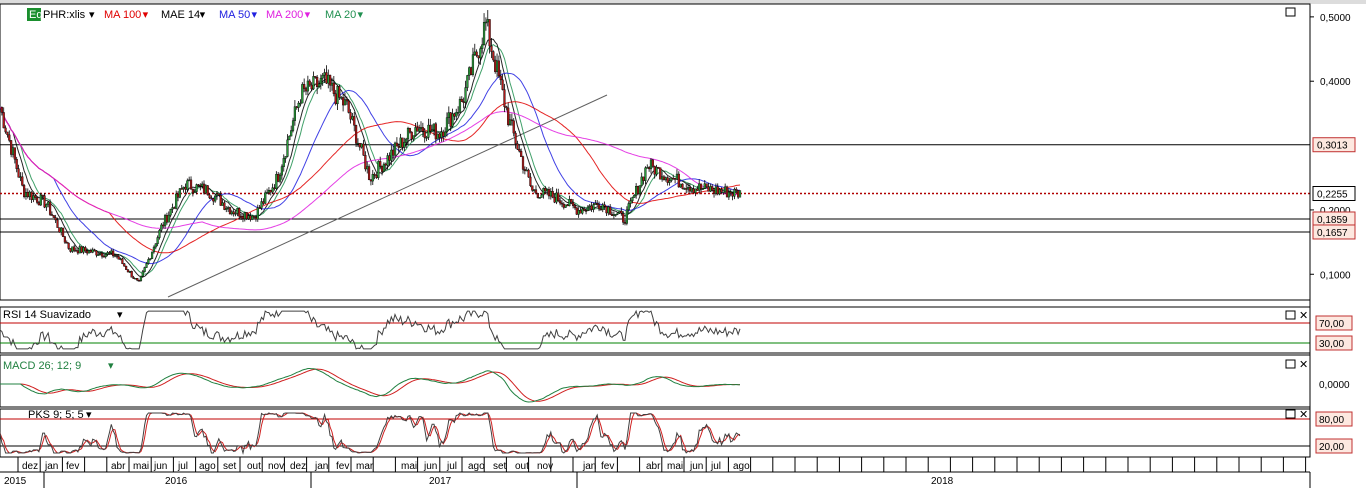 This screenshot has width=1366, height=488. Describe the element at coordinates (42, 366) in the screenshot. I see `macd-title: MACD 26; 12; 9` at that location.